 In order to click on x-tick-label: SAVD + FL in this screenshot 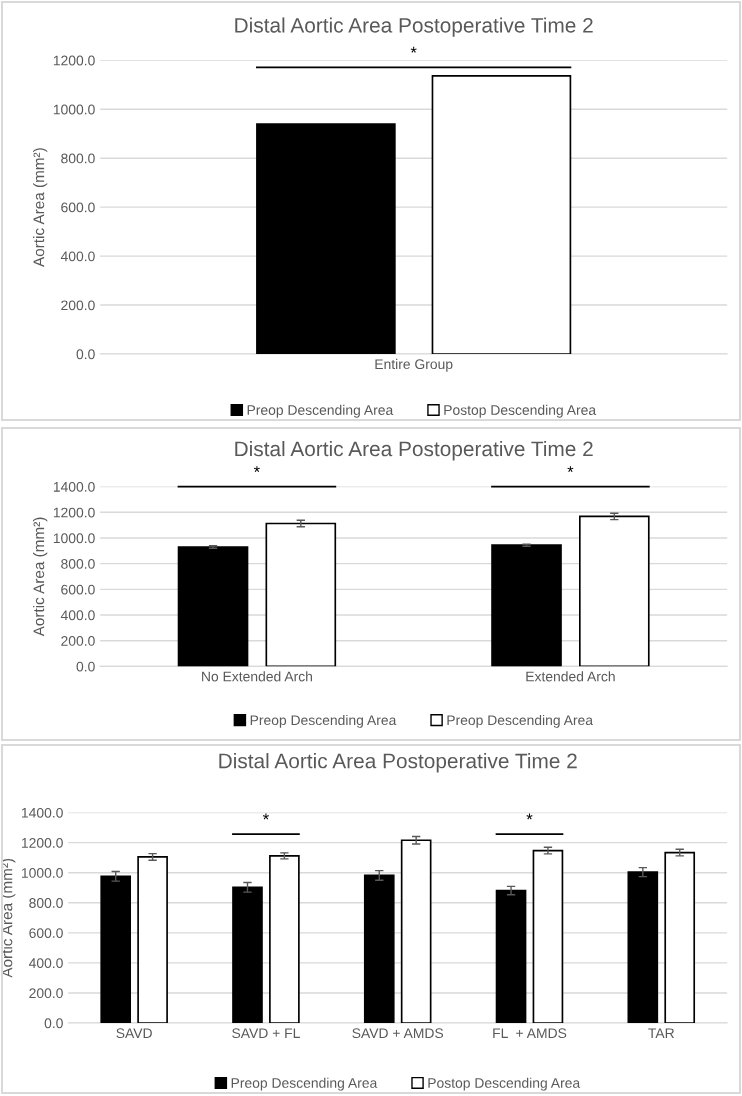, I will do `click(266, 1033)`.